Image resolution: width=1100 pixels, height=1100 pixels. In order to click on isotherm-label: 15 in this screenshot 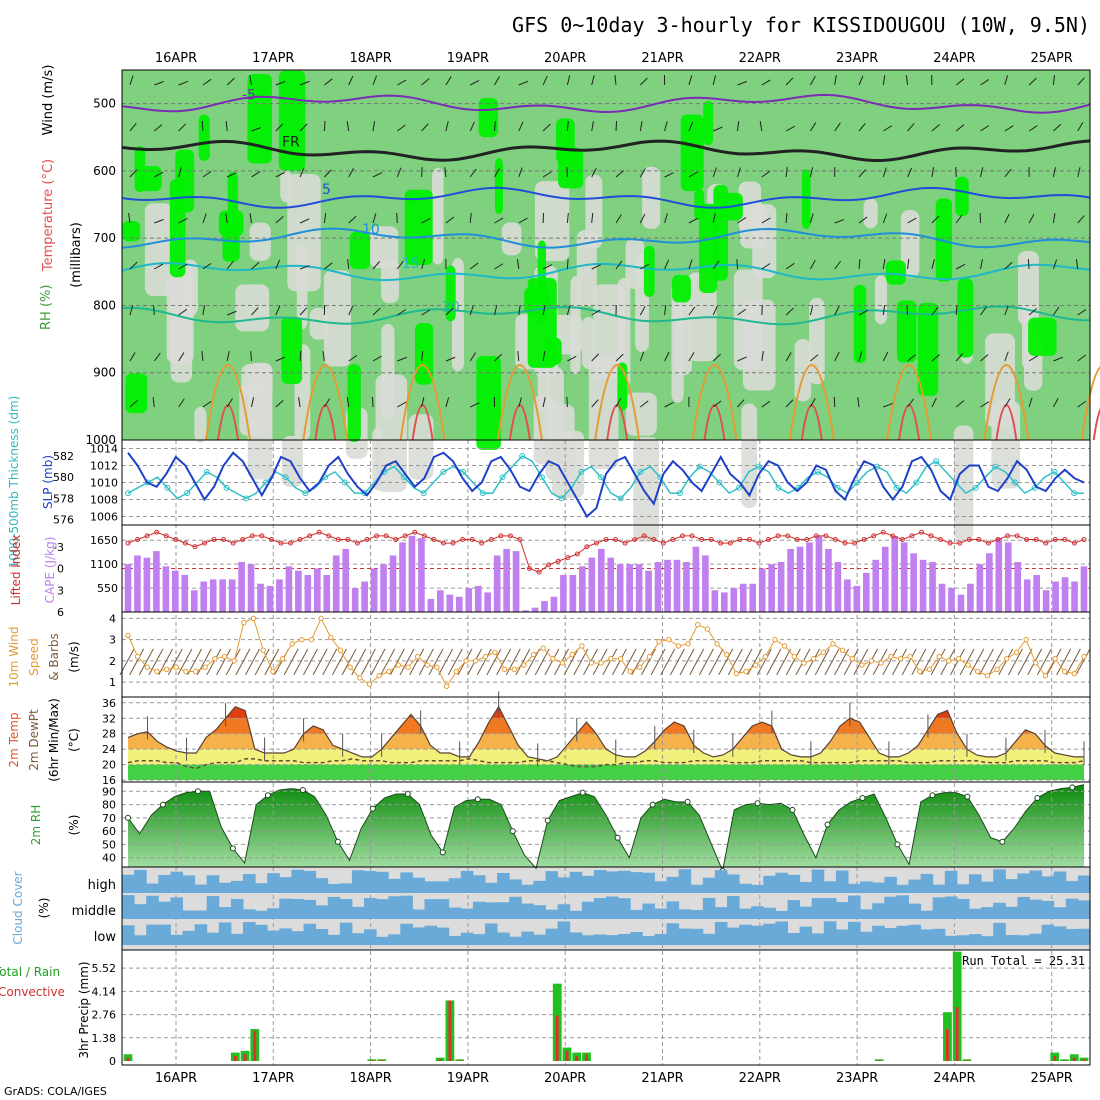, I will do `click(411, 264)`.